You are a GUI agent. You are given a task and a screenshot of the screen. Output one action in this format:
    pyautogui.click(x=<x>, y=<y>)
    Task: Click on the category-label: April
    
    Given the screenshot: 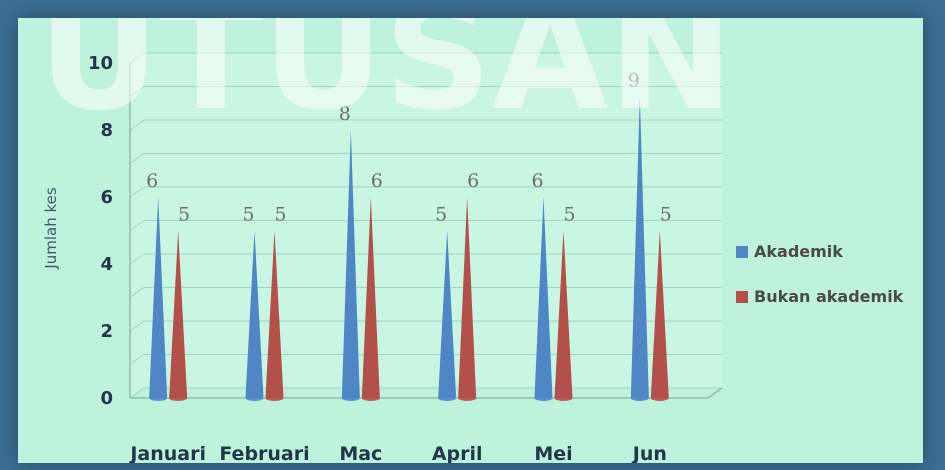 What is the action you would take?
    pyautogui.click(x=457, y=453)
    